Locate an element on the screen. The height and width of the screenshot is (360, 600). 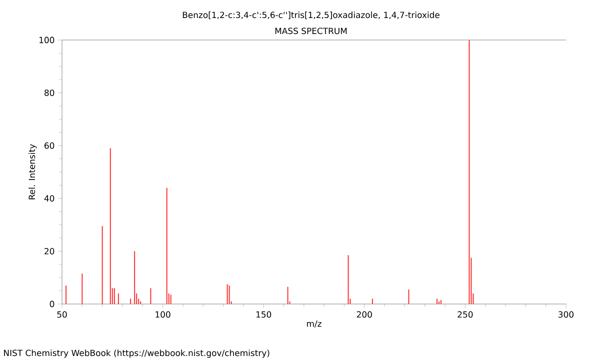
x-tick-label: 300 is located at coordinates (566, 314).